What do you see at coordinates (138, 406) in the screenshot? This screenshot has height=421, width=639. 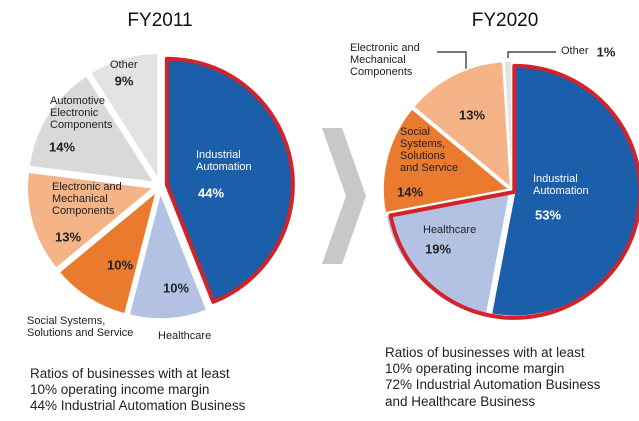 I see `caption-line: 44% Industrial Automation Business` at bounding box center [138, 406].